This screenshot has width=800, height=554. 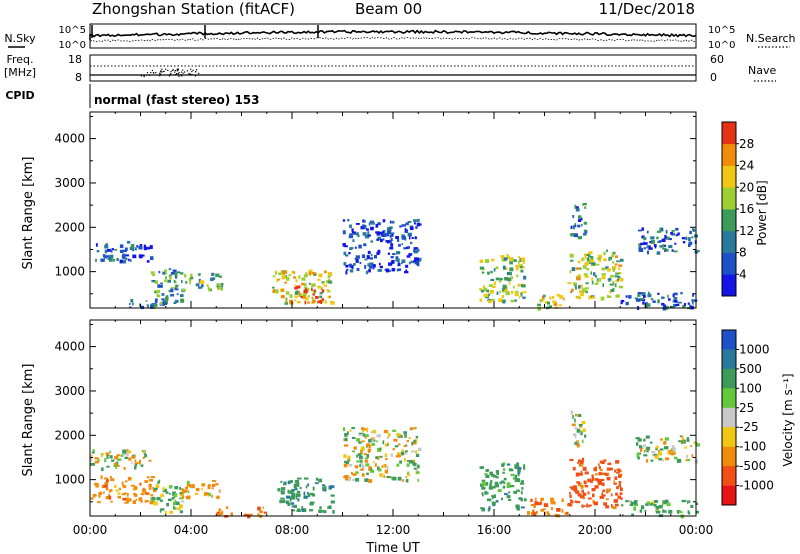 What do you see at coordinates (752, 466) in the screenshot?
I see `colorbar-tick-label: -500` at bounding box center [752, 466].